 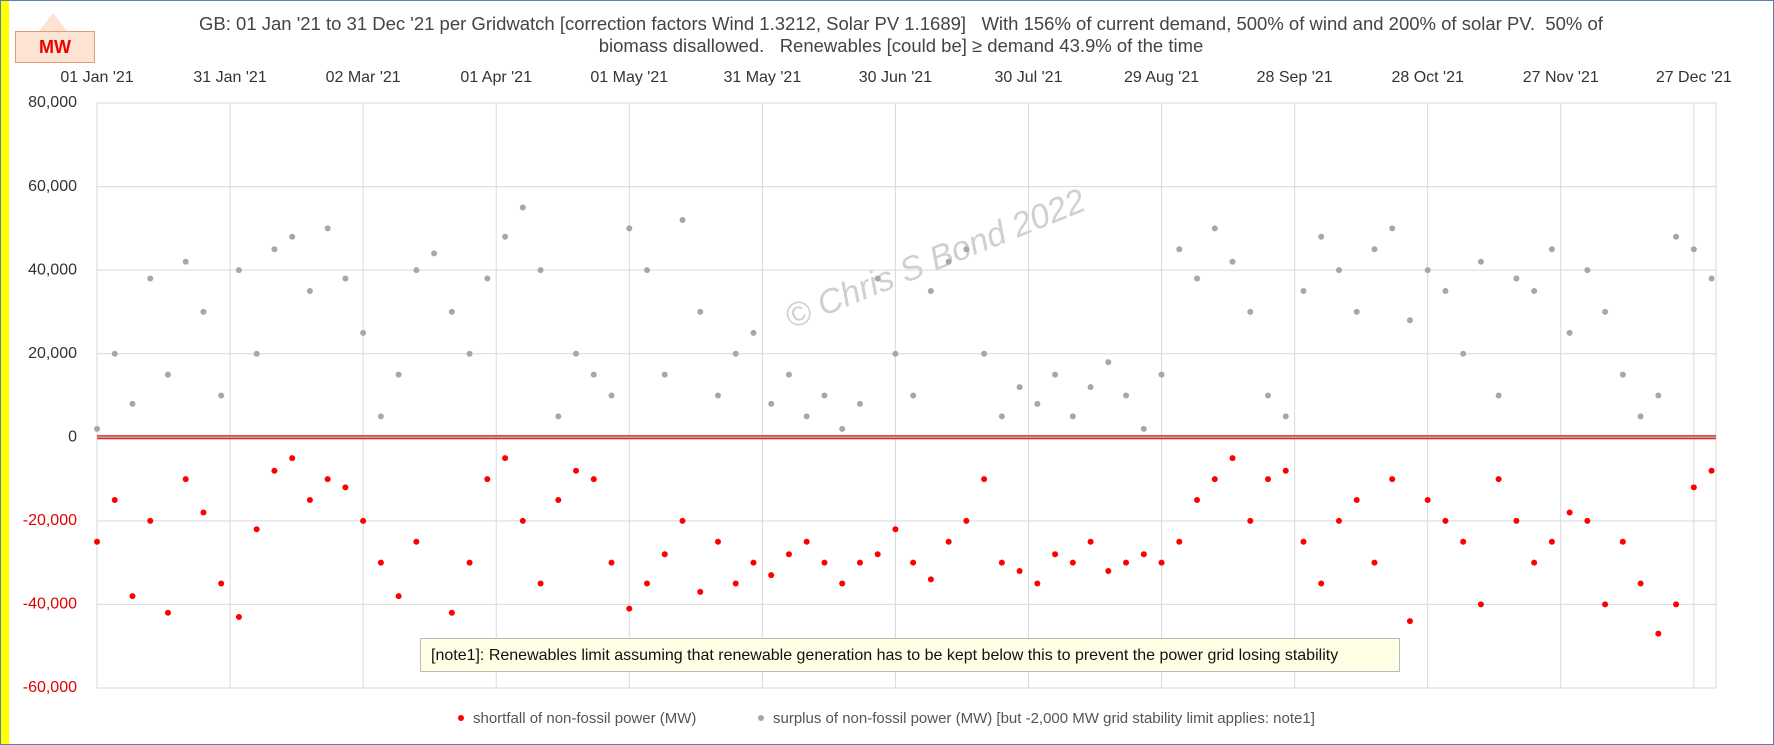 I want to click on x-tick-label: 02 Mar '21, so click(x=363, y=77).